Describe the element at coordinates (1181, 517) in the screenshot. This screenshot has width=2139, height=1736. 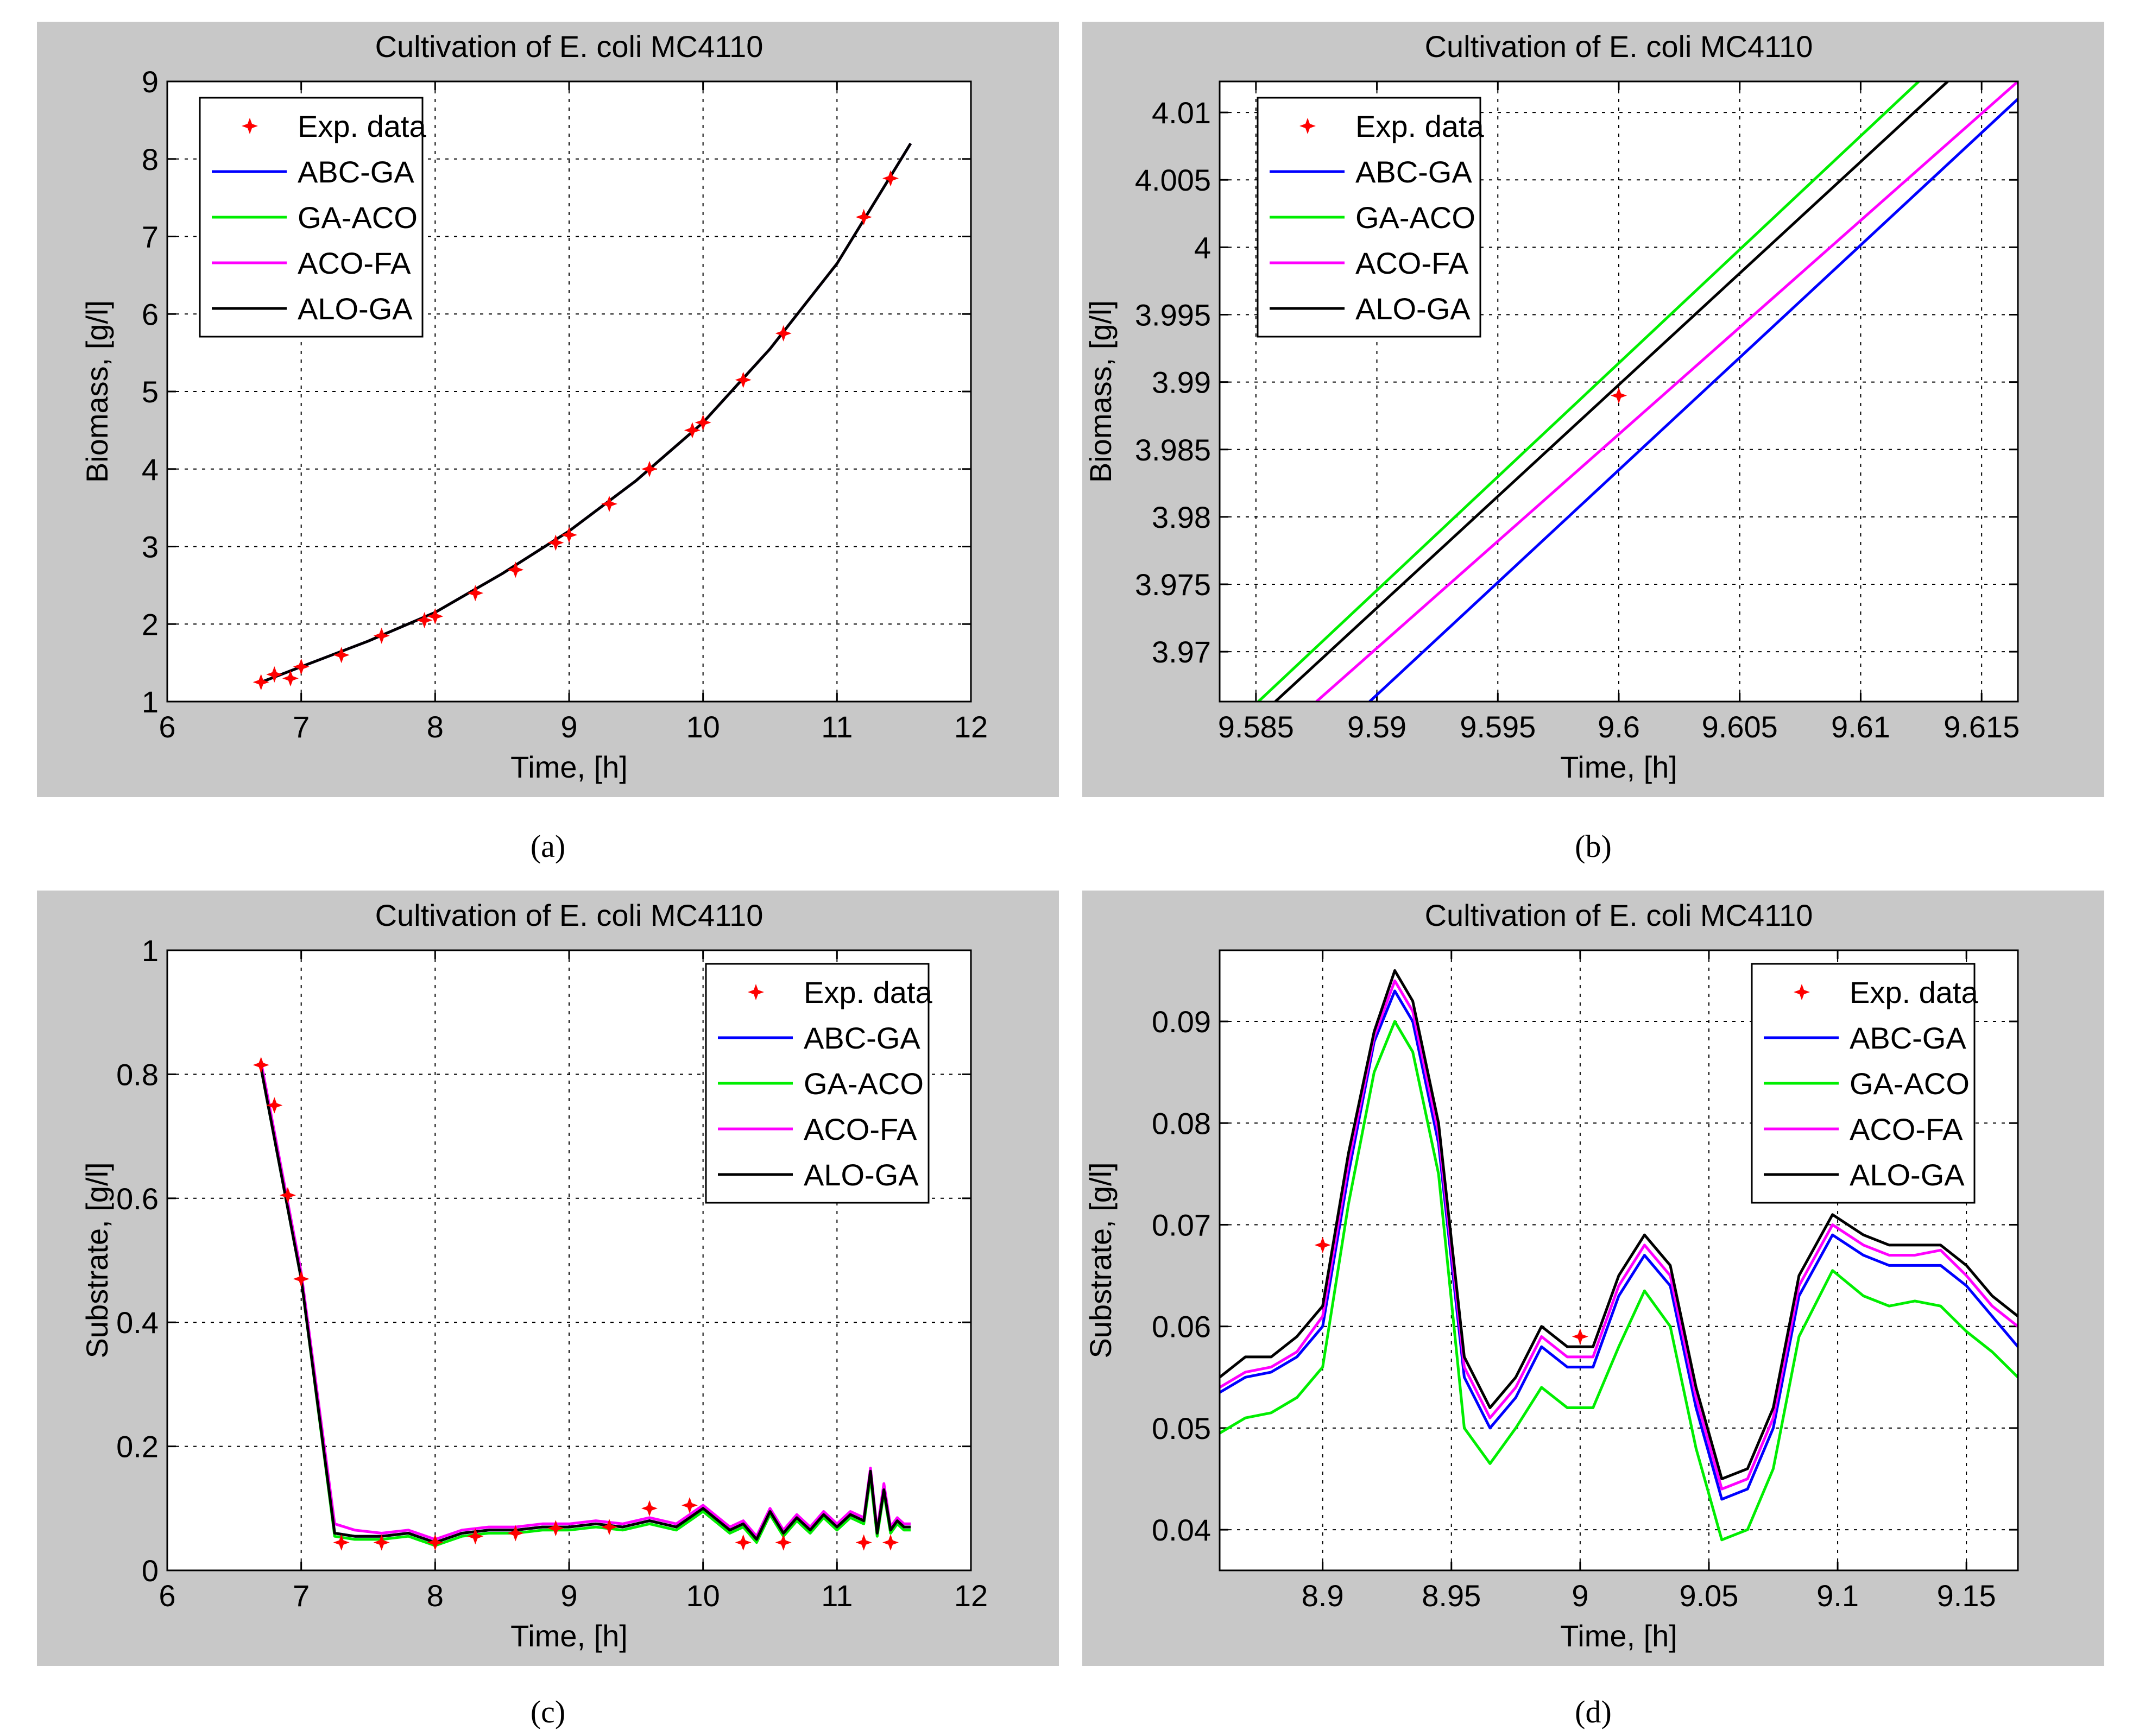
I see `y-tick-label: 3.98` at that location.